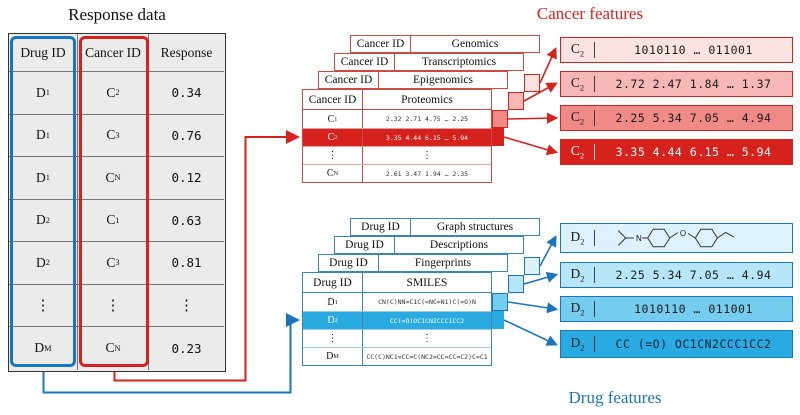  Describe the element at coordinates (500, 119) in the screenshot. I see `epigenomics-highlight-tab` at that location.